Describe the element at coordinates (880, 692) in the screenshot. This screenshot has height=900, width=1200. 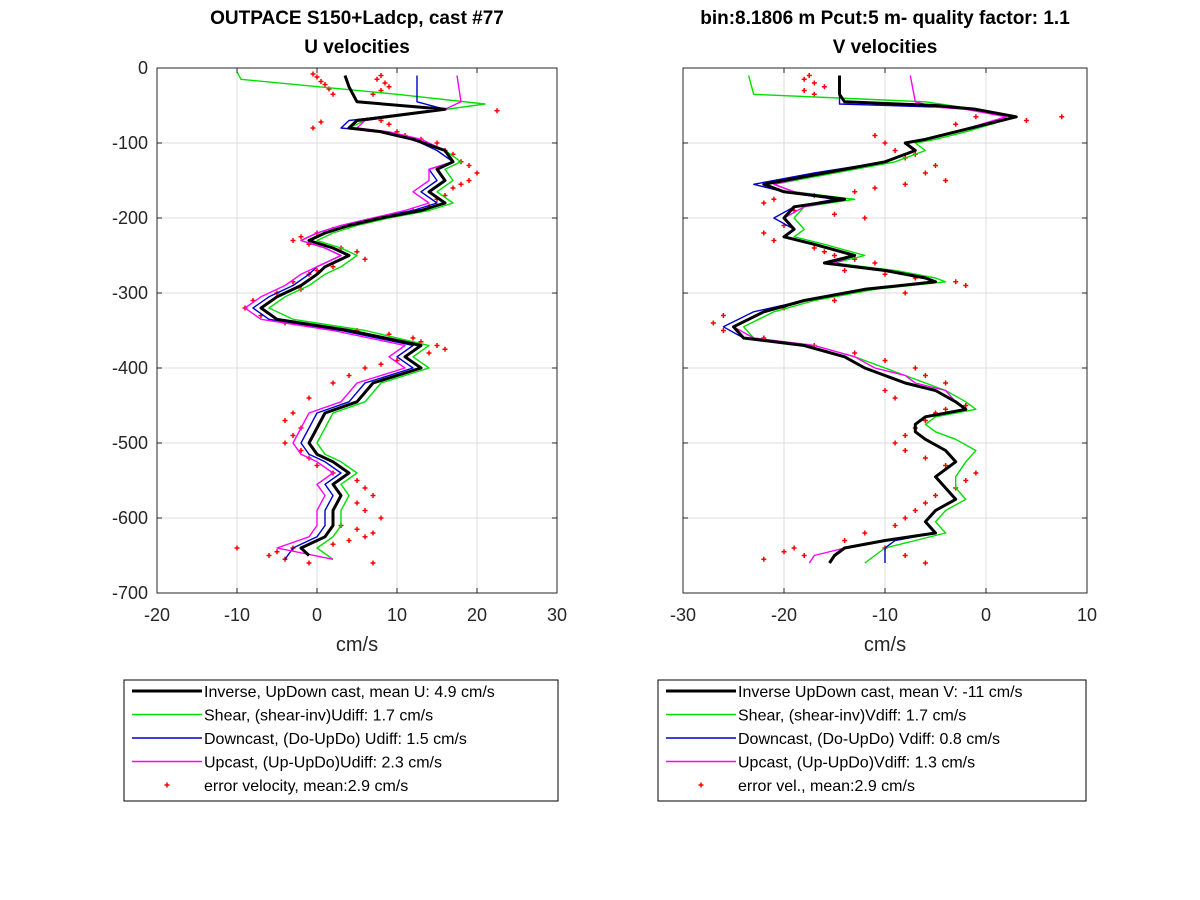
I see `v-legend-label: Inverse UpDown cast, mean V: -11 cm/s` at that location.